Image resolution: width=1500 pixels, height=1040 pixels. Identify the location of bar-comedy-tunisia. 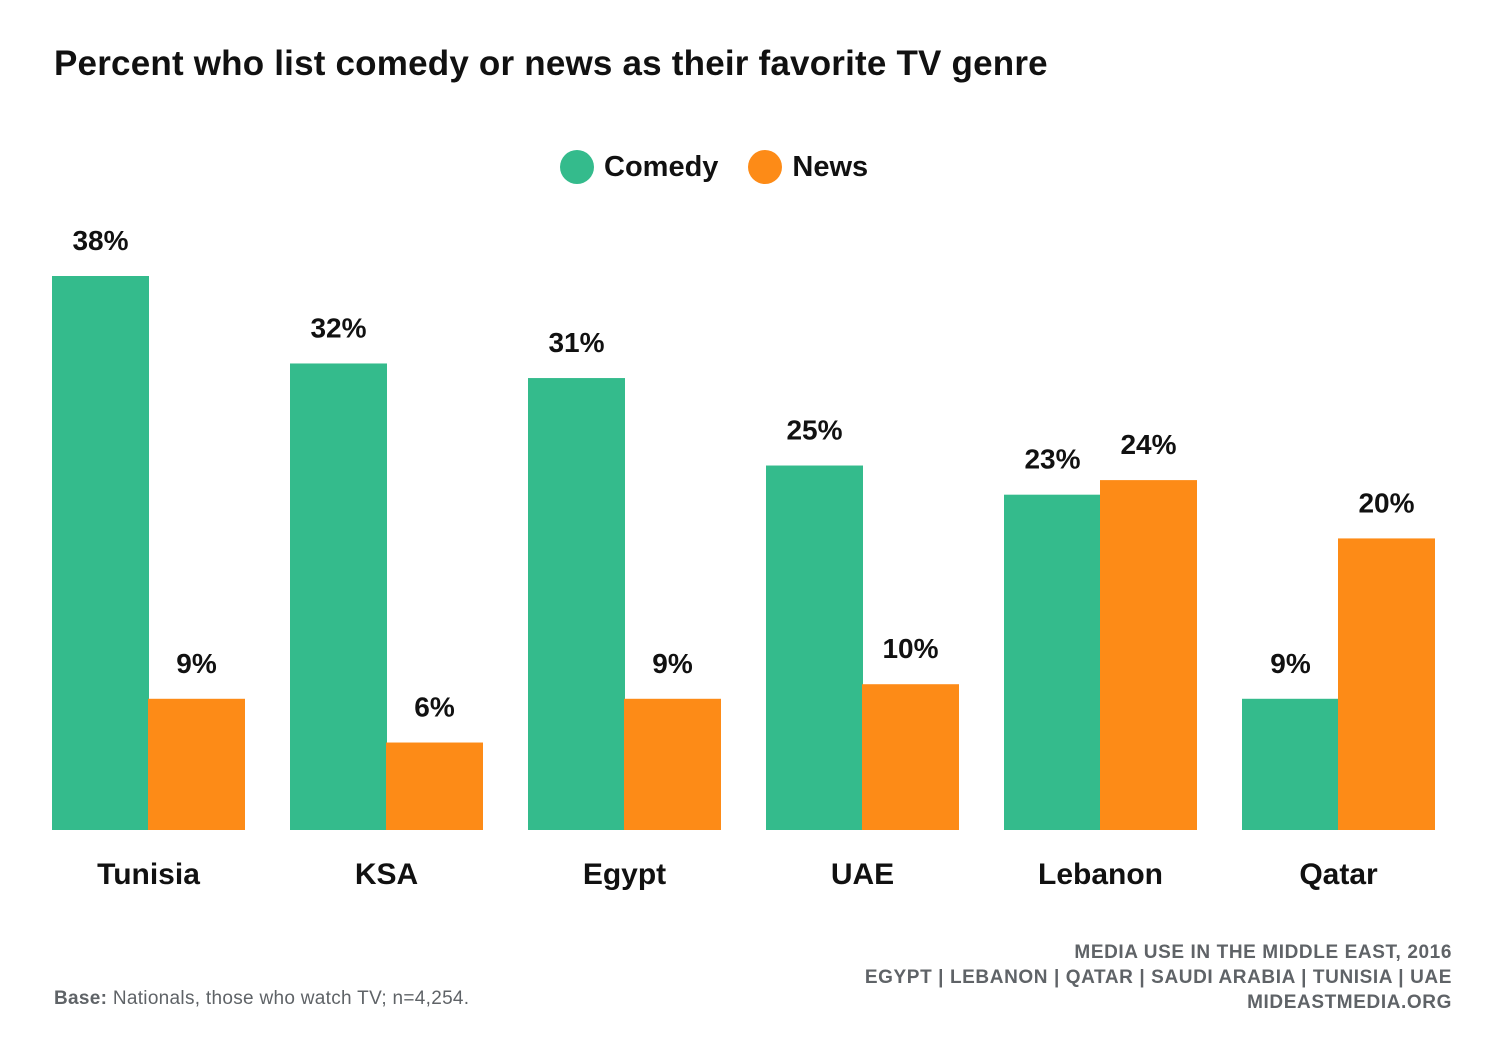
(100, 553).